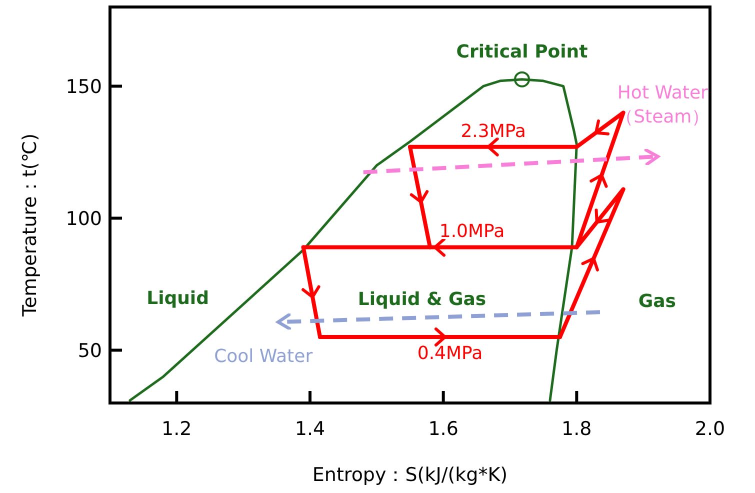  Describe the element at coordinates (522, 51) in the screenshot. I see `series-label: Critical Point` at that location.